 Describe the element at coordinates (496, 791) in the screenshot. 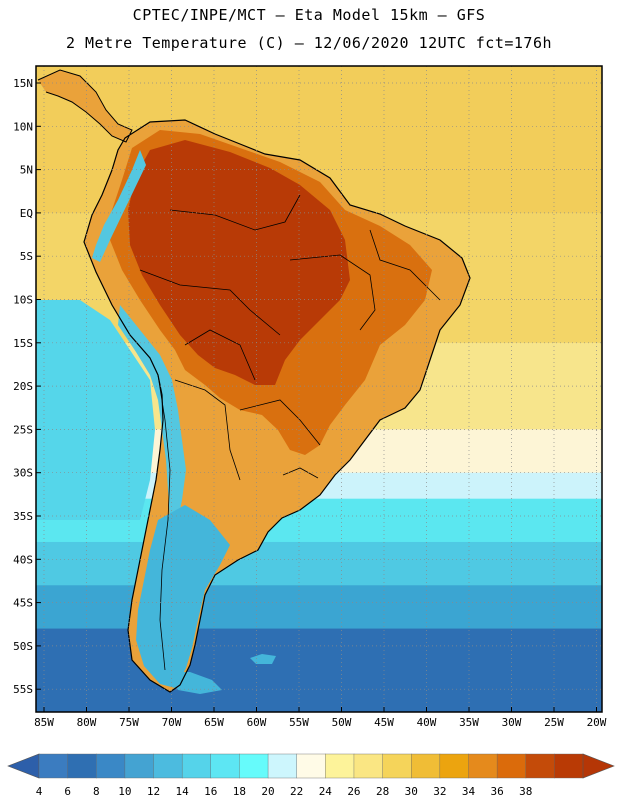

I see `colorbar-label: 36` at that location.